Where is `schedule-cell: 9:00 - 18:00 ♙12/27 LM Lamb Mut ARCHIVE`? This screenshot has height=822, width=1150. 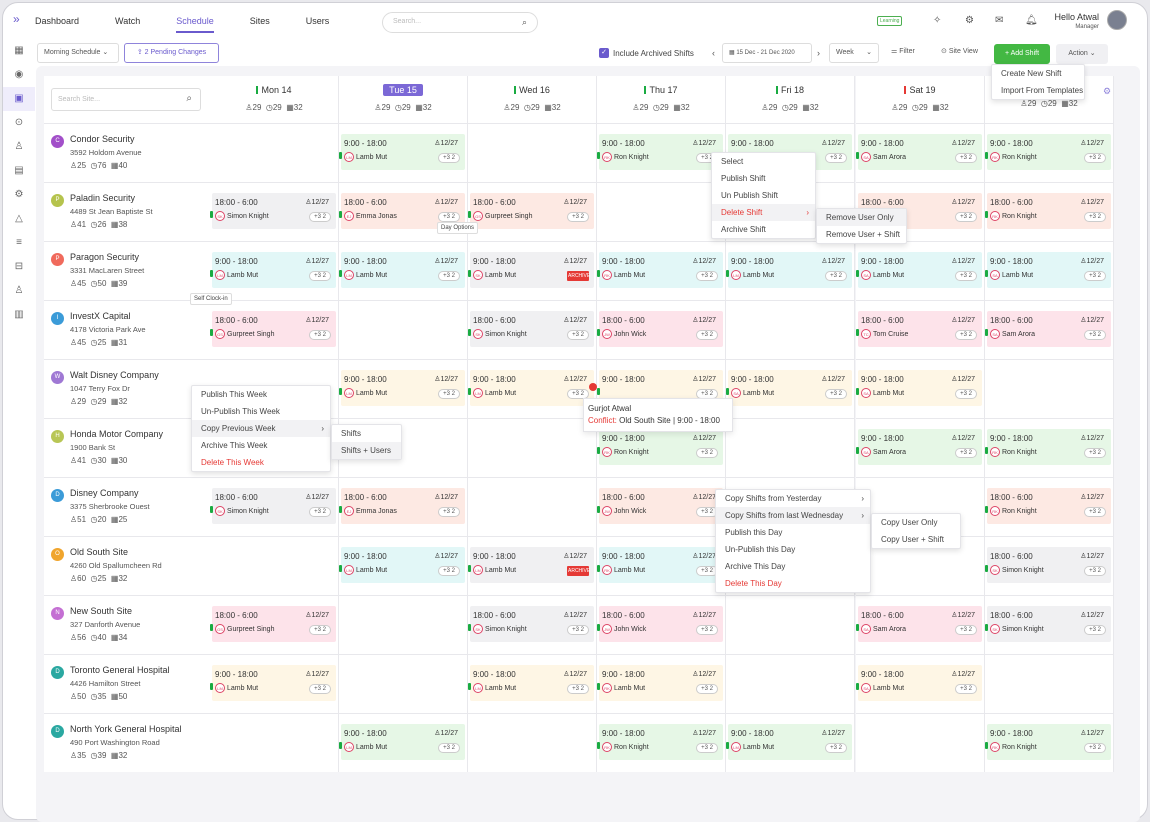 schedule-cell: 9:00 - 18:00 ♙12/27 LM Lamb Mut ARCHIVE is located at coordinates (532, 565).